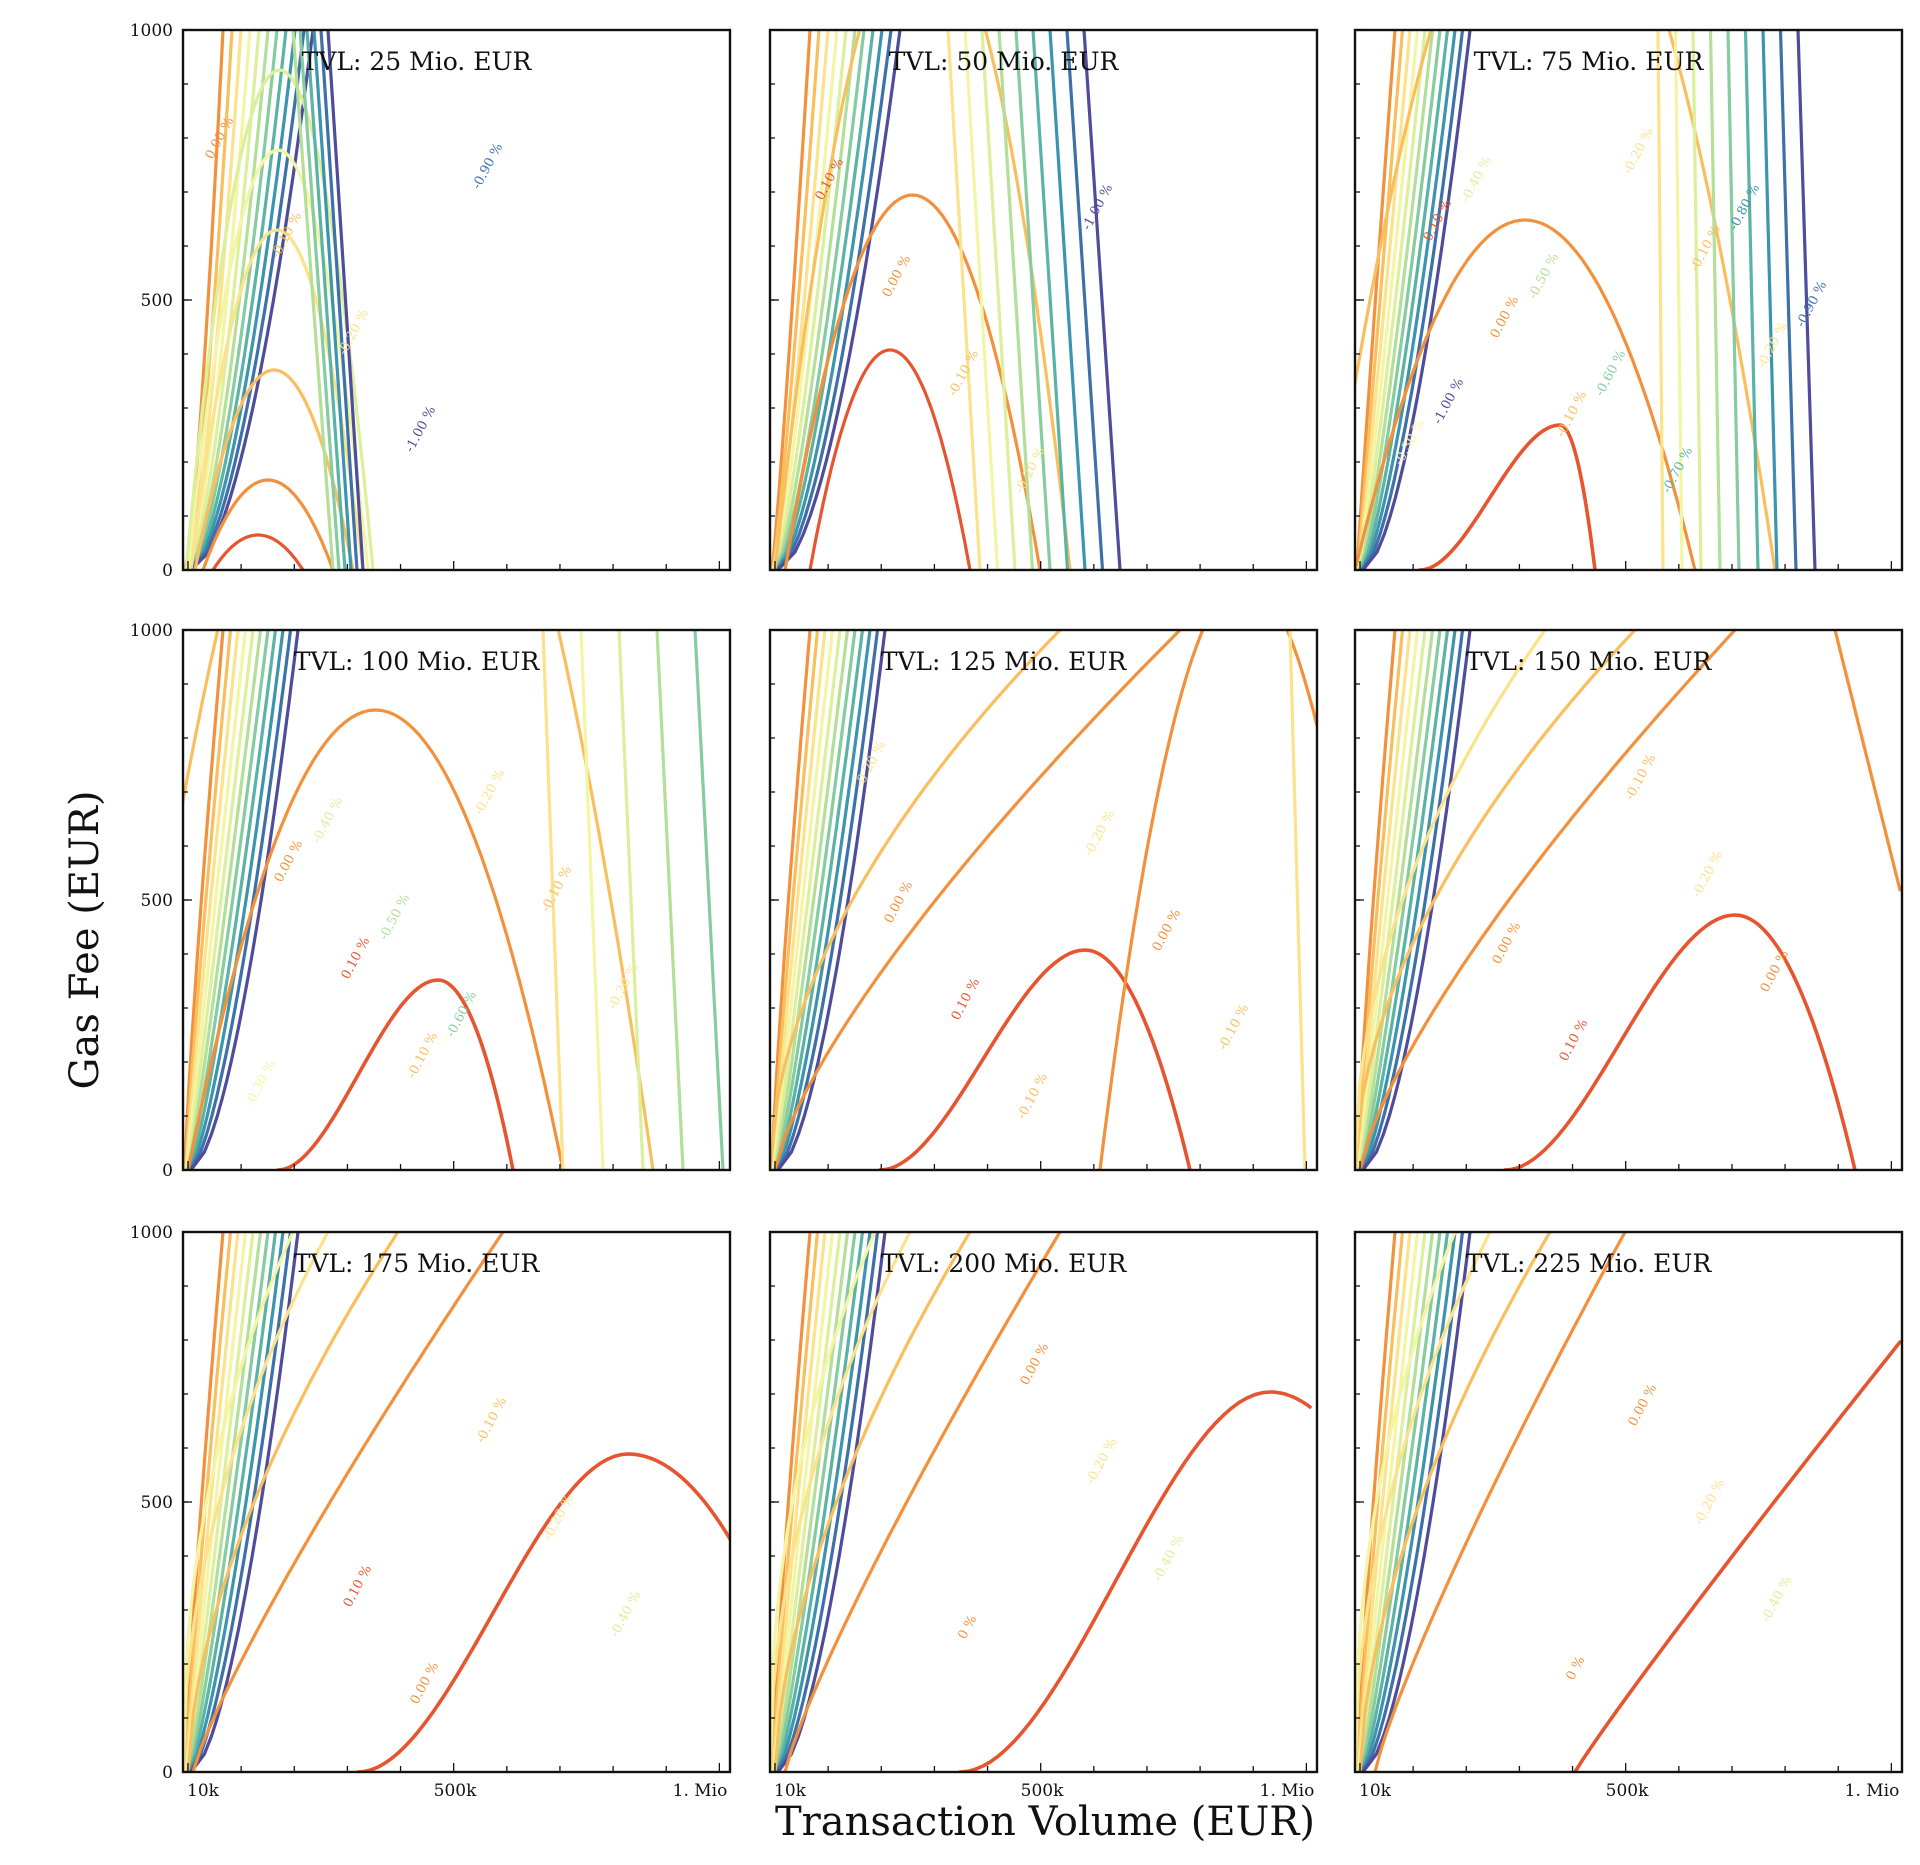 The image size is (1920, 1865). What do you see at coordinates (967, 1627) in the screenshot?
I see `contour-label: 0 %` at bounding box center [967, 1627].